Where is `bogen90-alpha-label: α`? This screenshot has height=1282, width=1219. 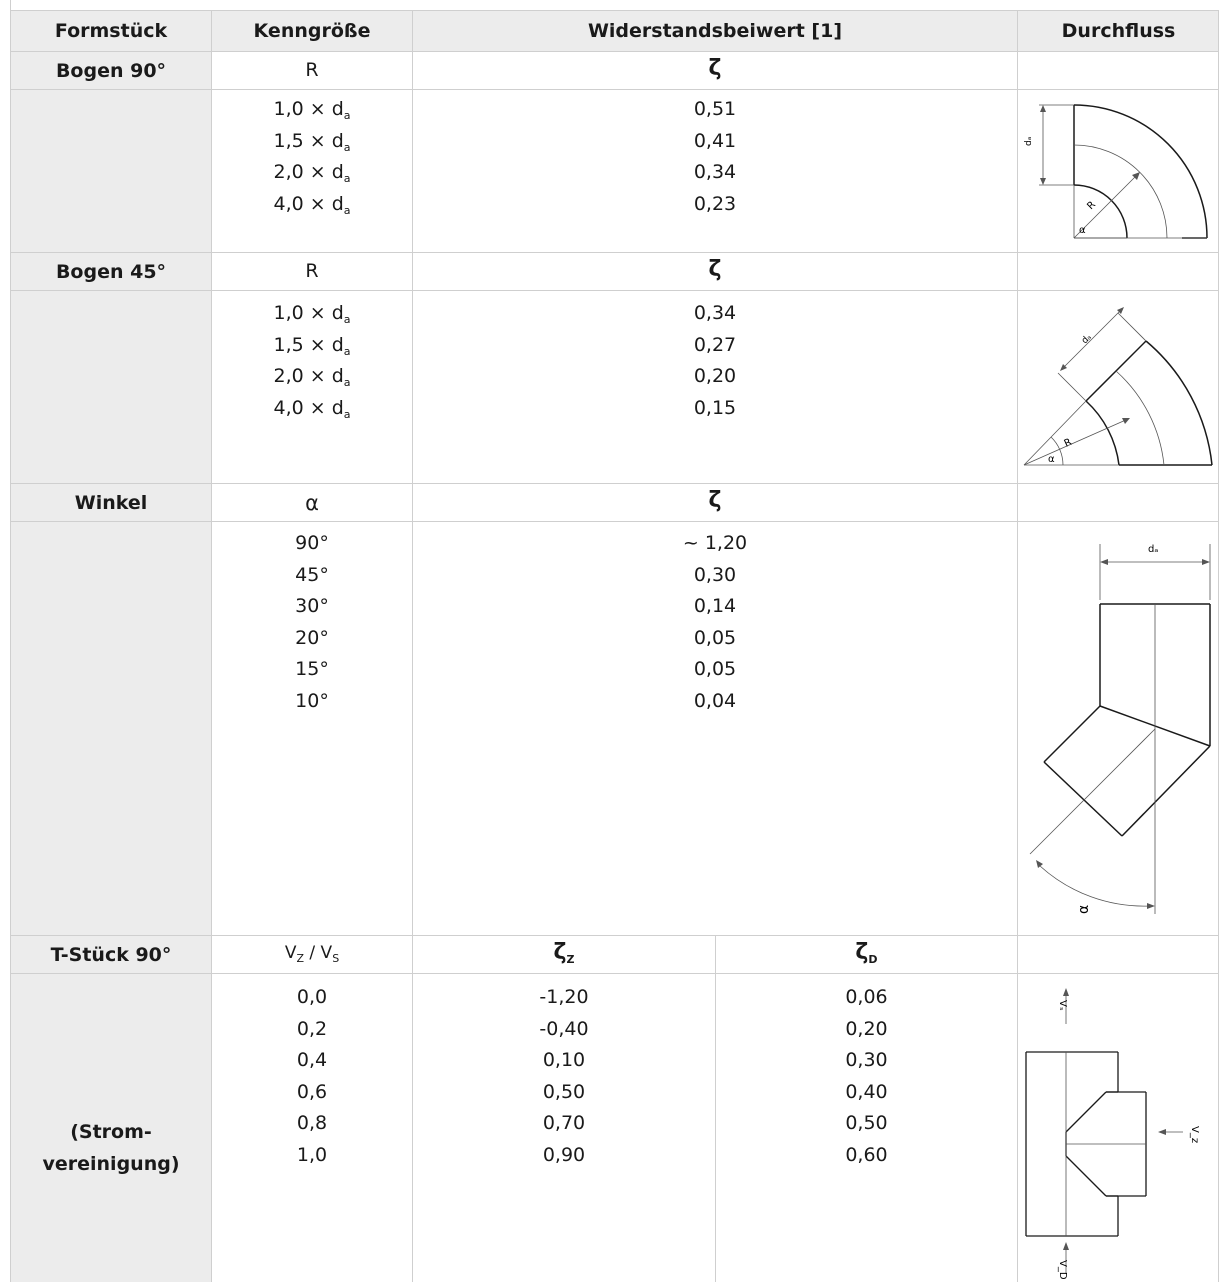 bogen90-alpha-label: α is located at coordinates (1082, 230).